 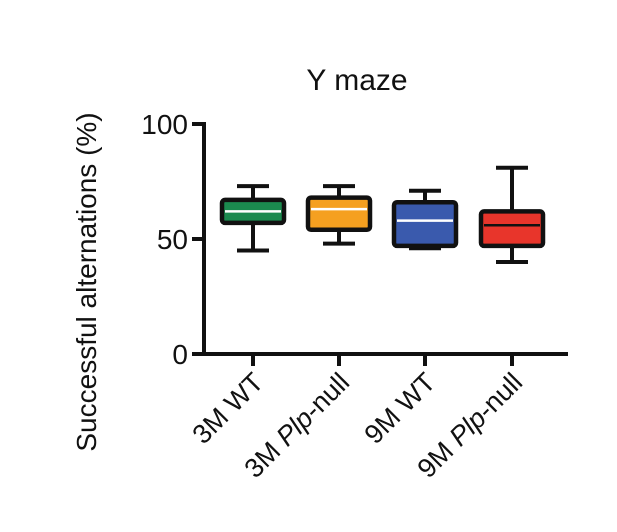 What do you see at coordinates (172, 239) in the screenshot?
I see `y-tick-label-50: 50` at bounding box center [172, 239].